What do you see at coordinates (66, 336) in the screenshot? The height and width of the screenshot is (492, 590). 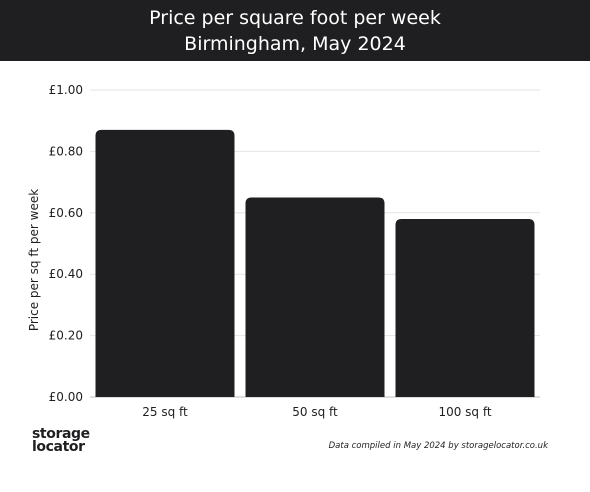 I see `y-tick-label: £0.20` at bounding box center [66, 336].